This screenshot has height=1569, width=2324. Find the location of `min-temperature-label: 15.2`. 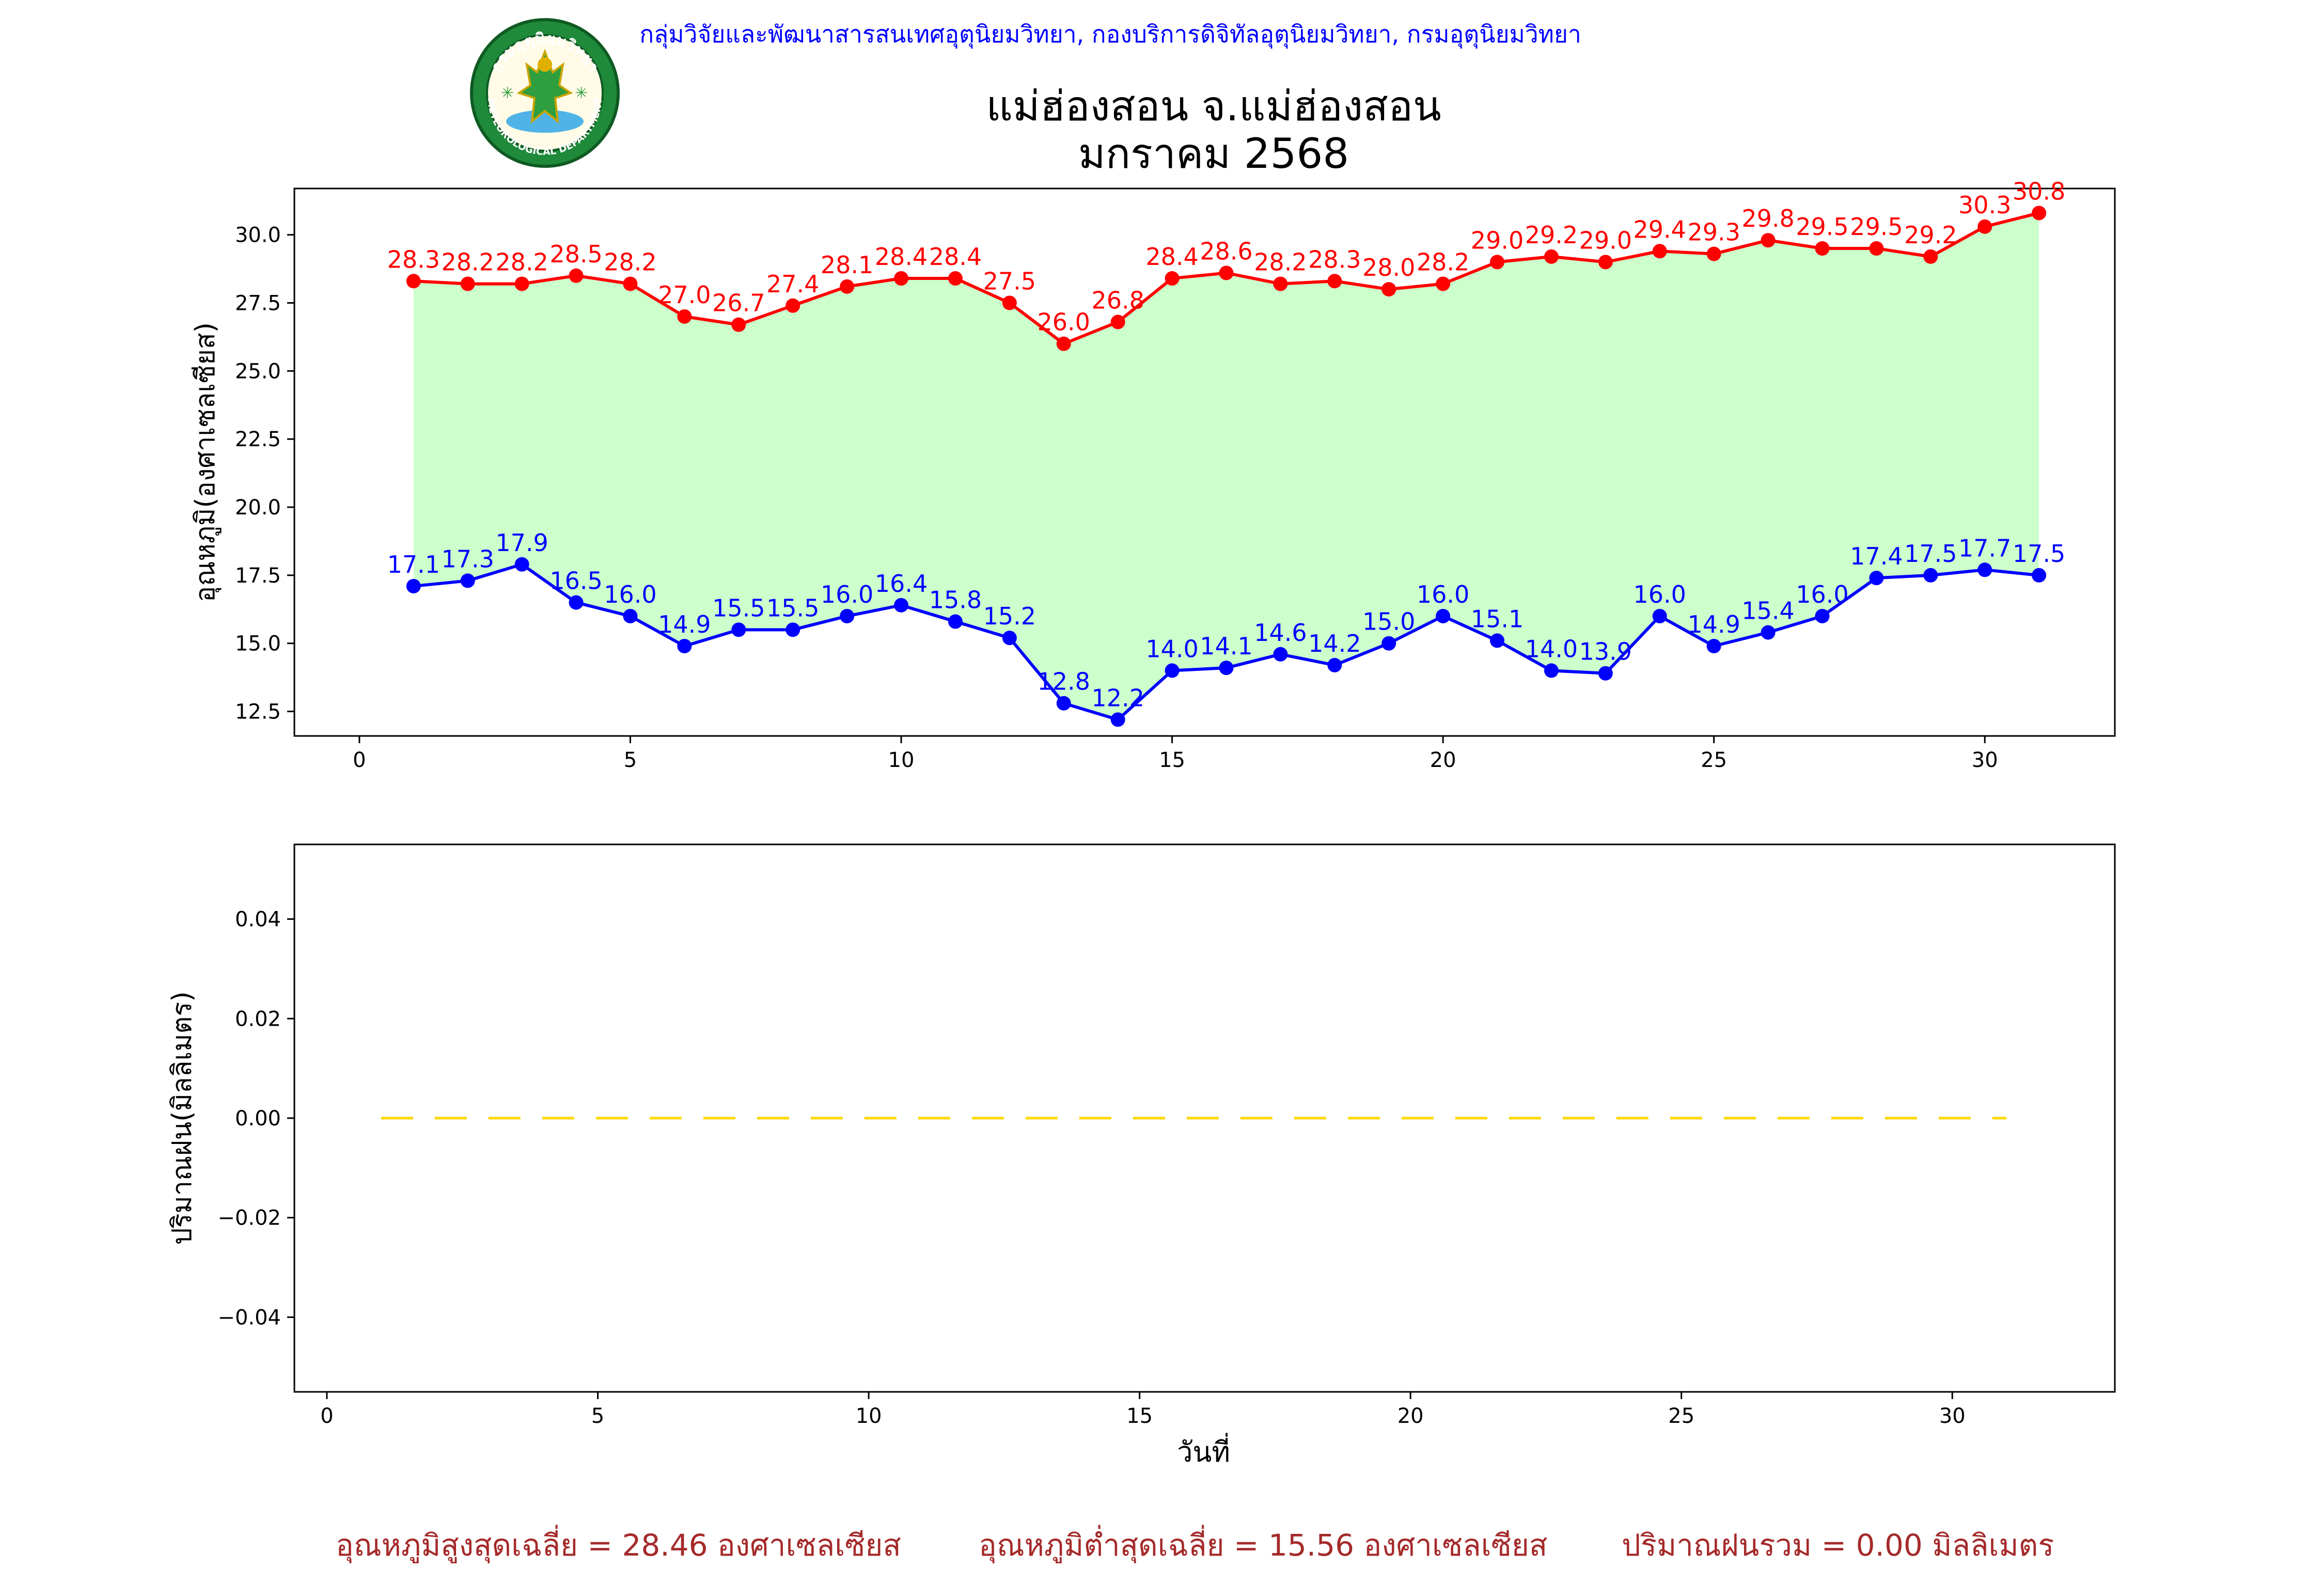

min-temperature-label: 15.2 is located at coordinates (1010, 616).